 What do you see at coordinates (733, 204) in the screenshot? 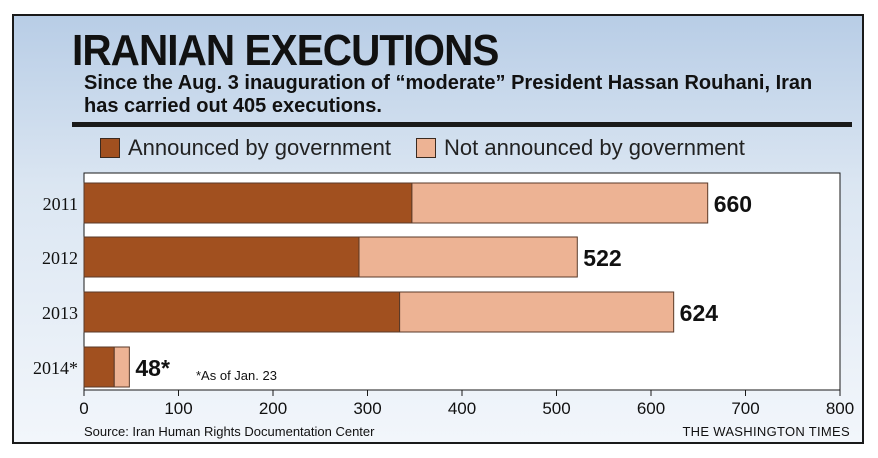
I see `total-label: 660` at bounding box center [733, 204].